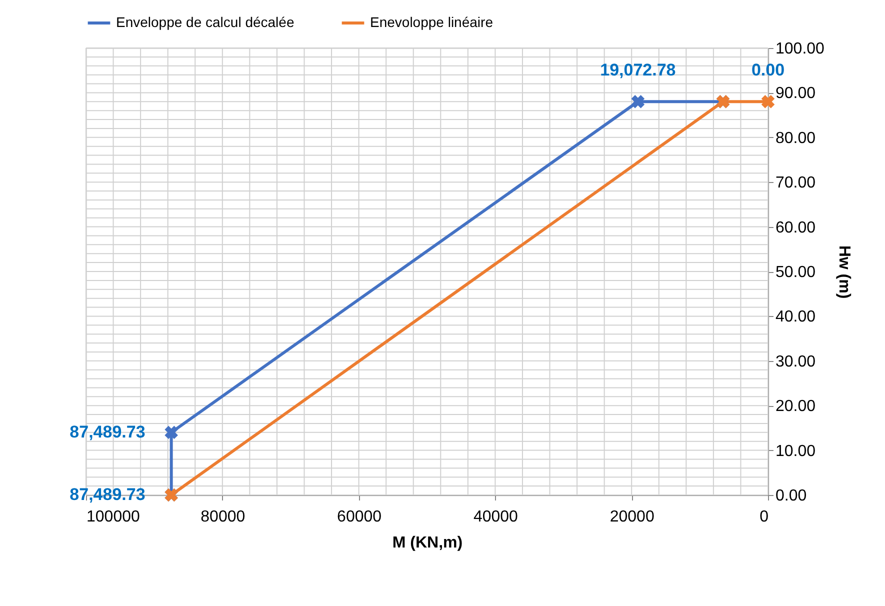 This screenshot has width=885, height=606. What do you see at coordinates (796, 272) in the screenshot?
I see `y-tick-label: 50.00` at bounding box center [796, 272].